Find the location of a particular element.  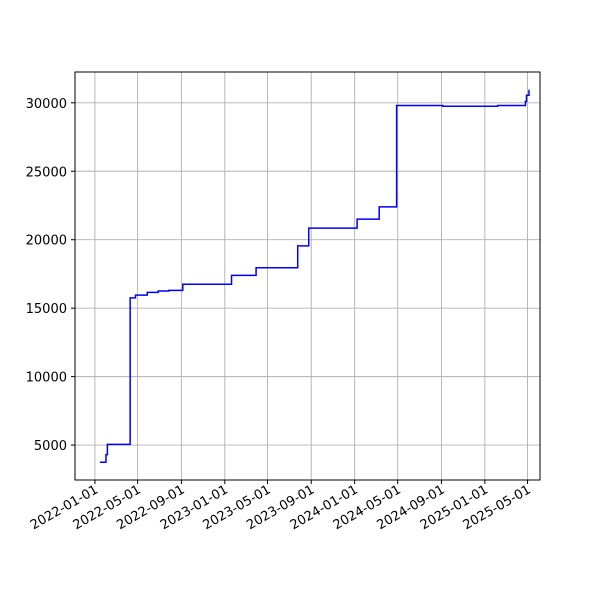

y-tick-label: 25000 is located at coordinates (46, 172).